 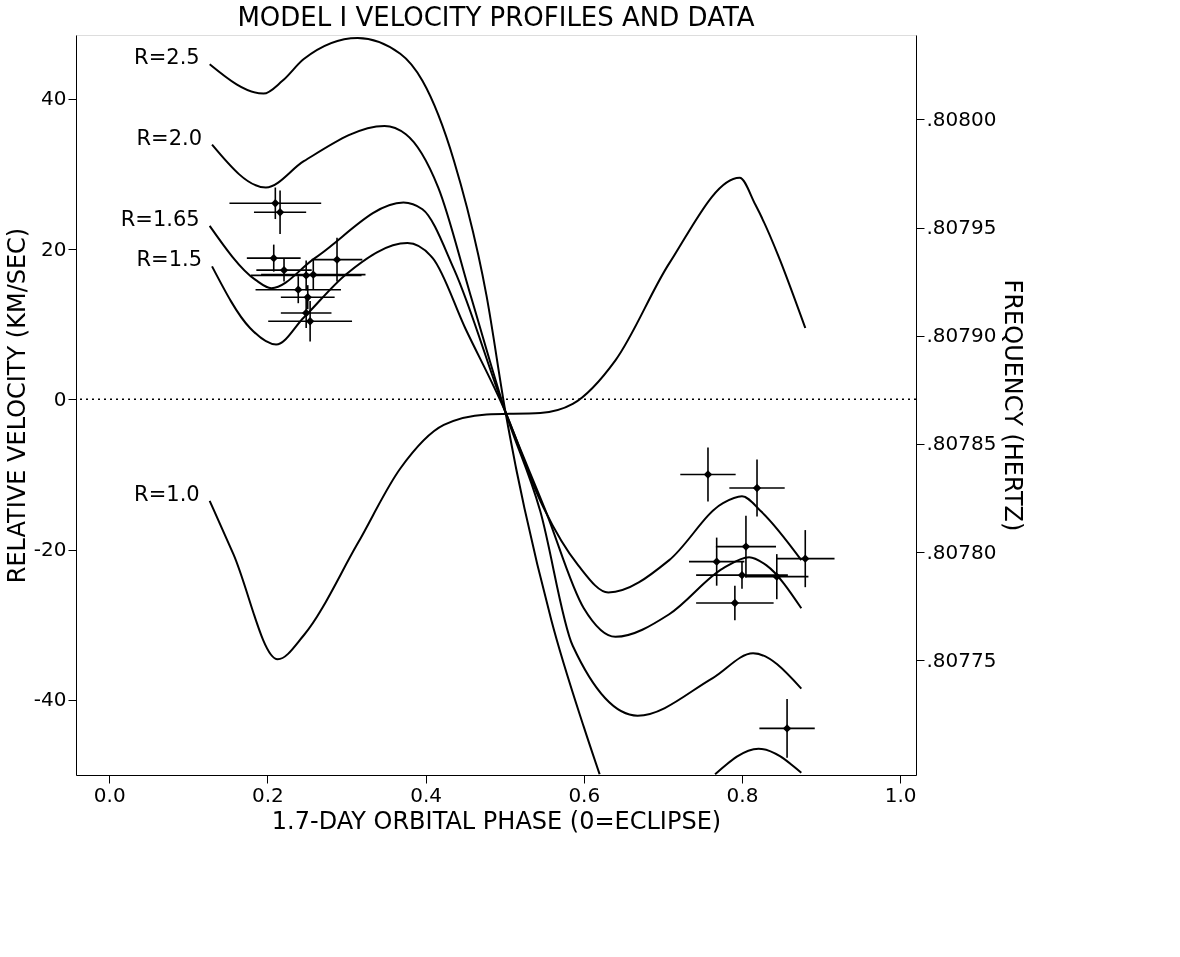 I want to click on x-tick-label: 0.4, so click(x=426, y=794).